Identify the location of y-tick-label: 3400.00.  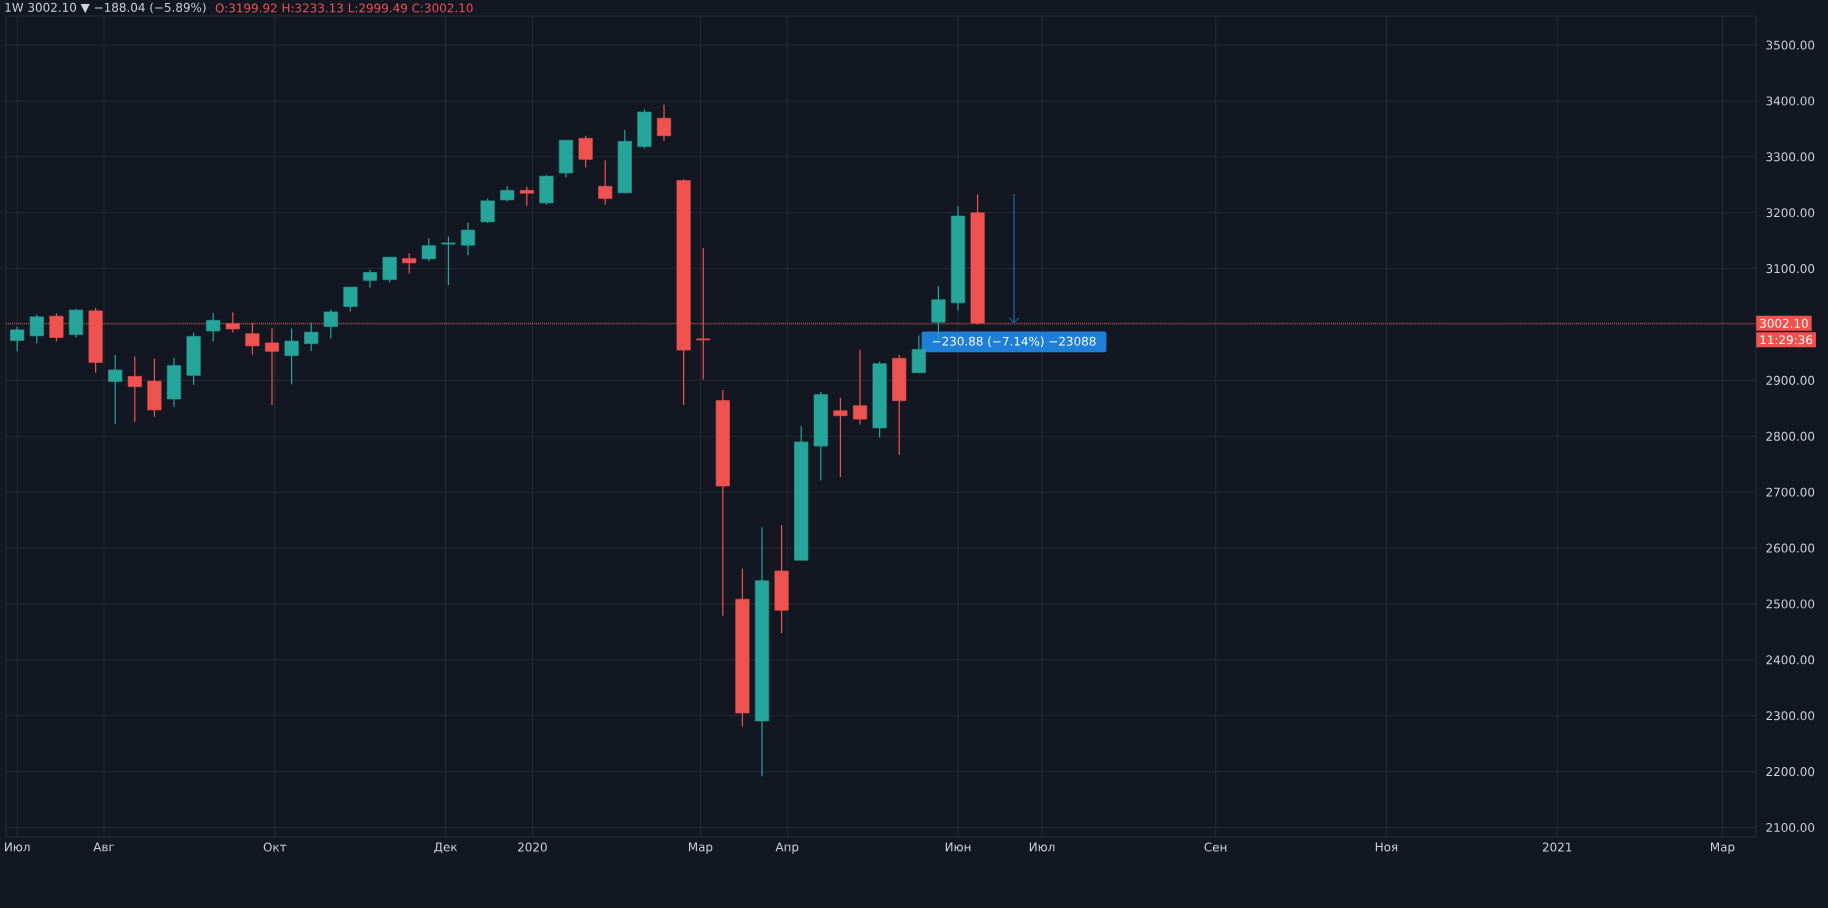
(1790, 101).